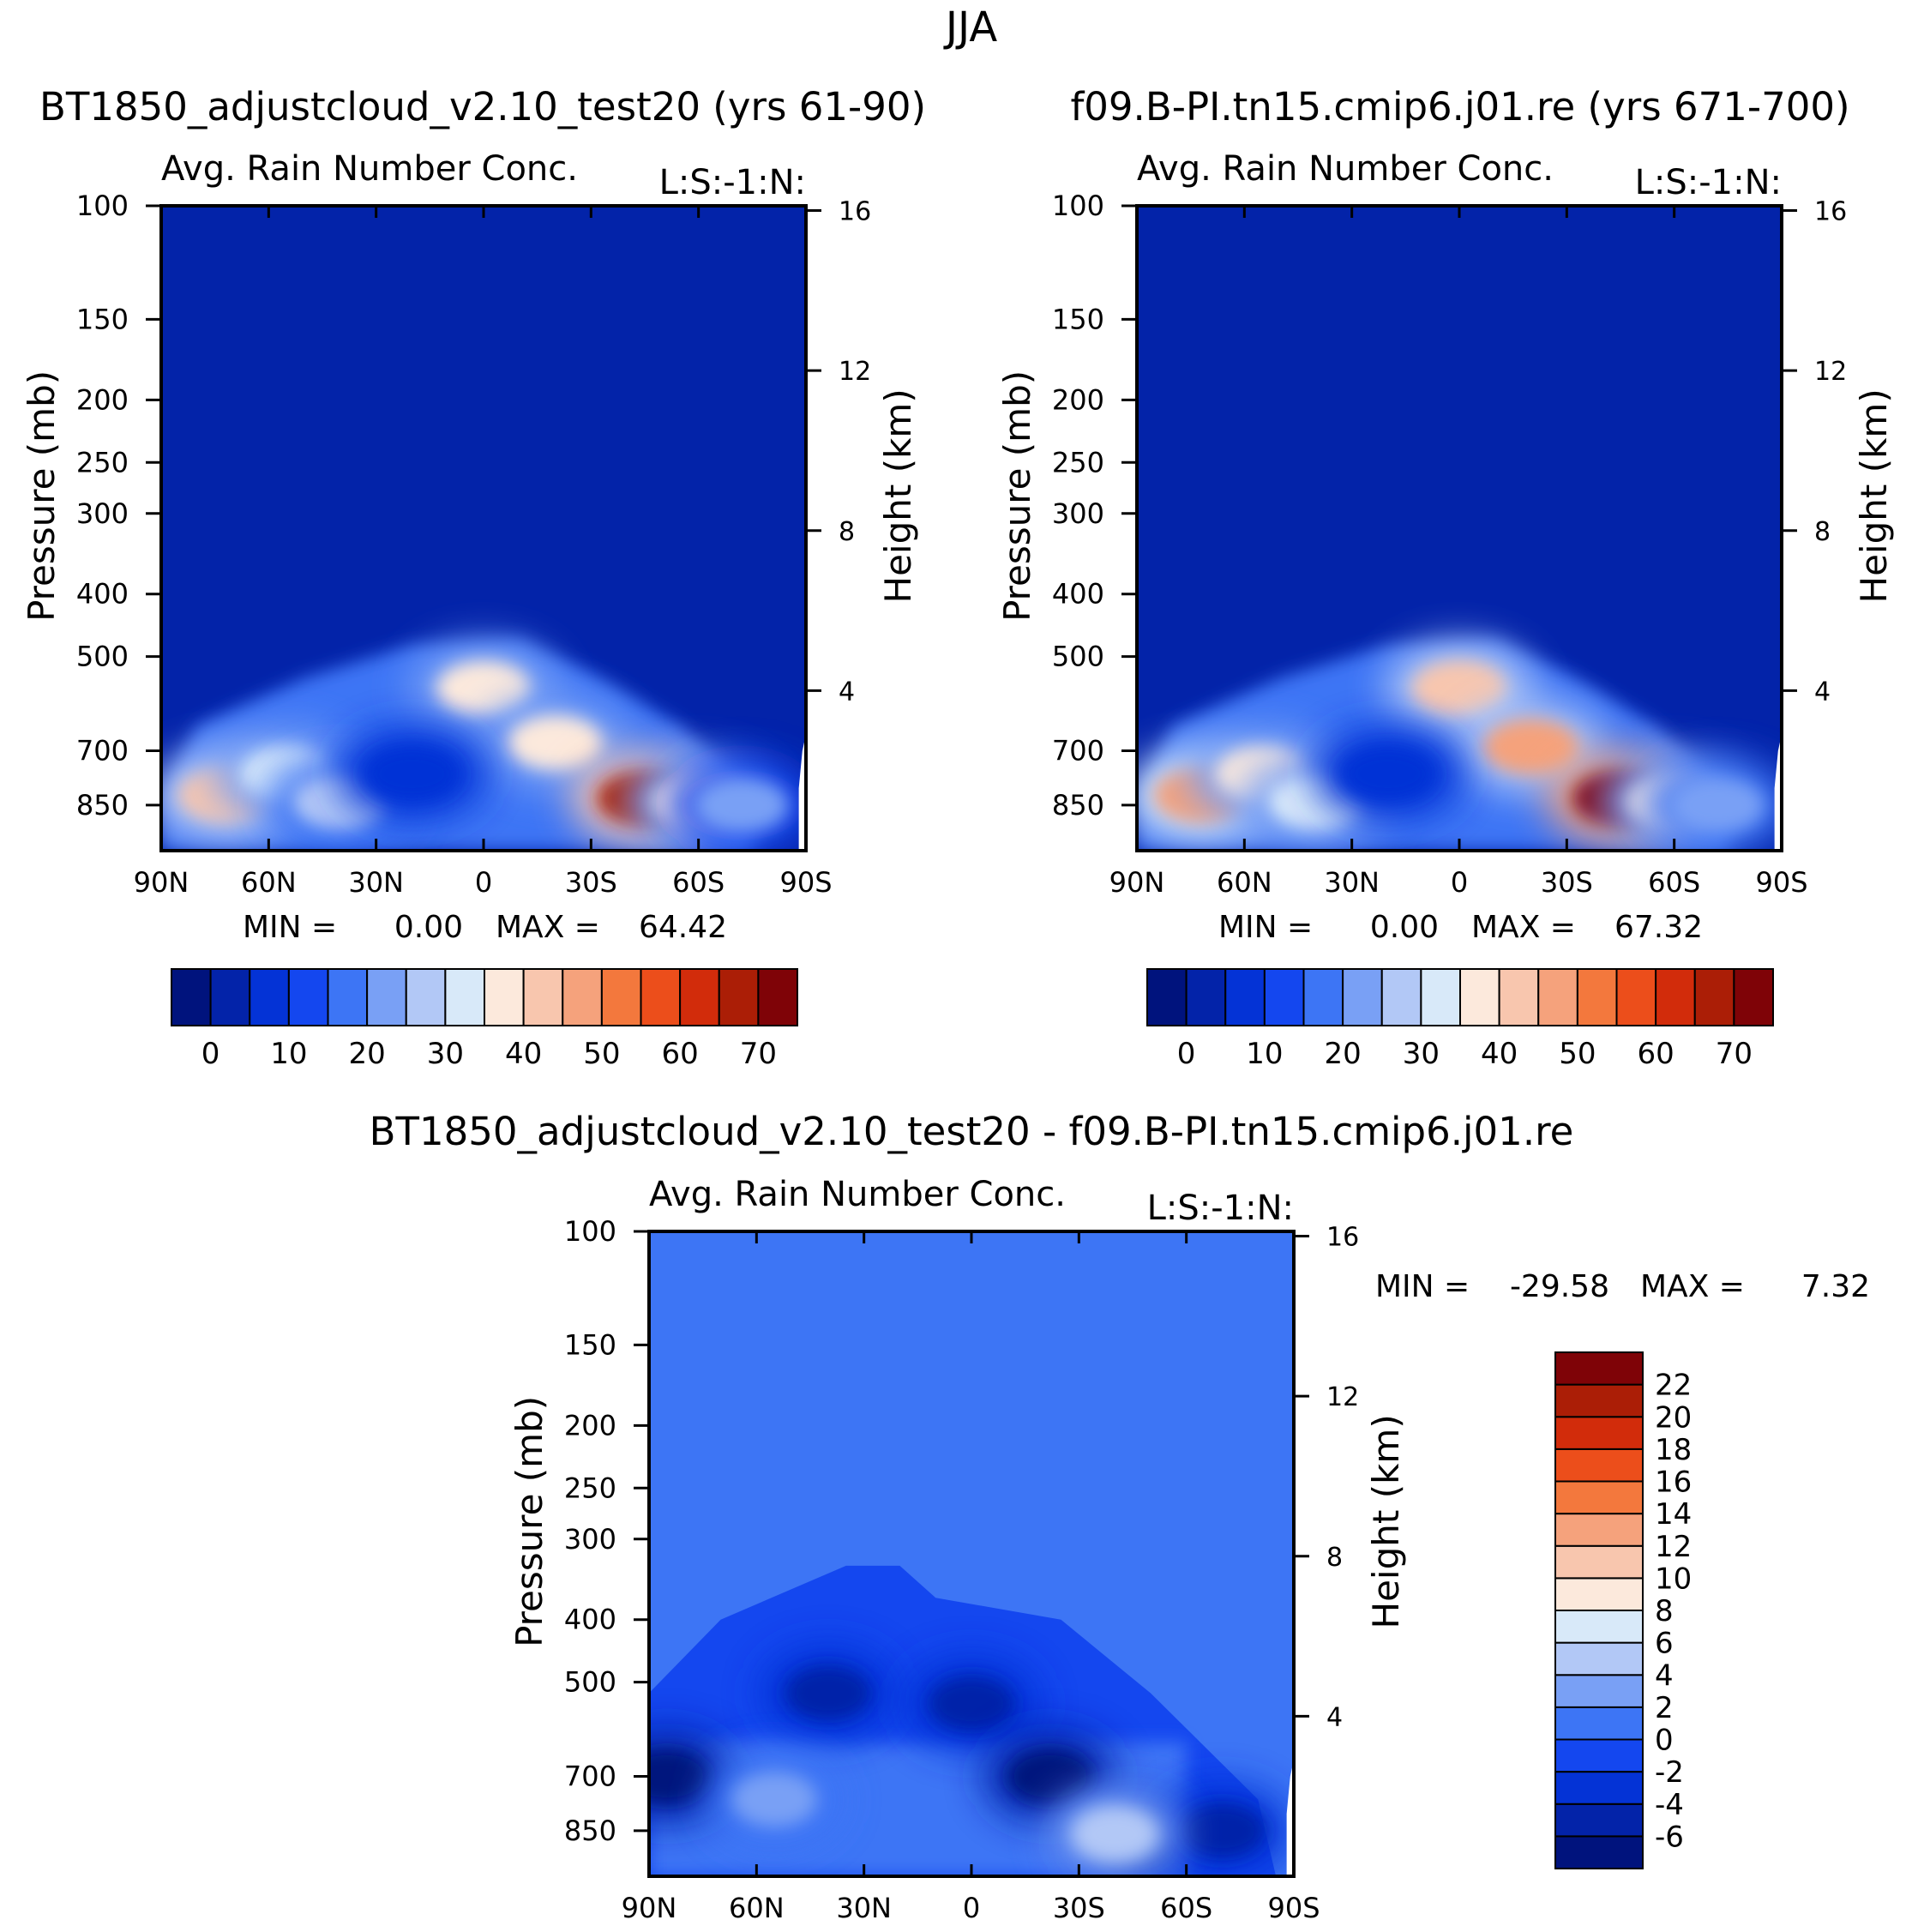 Image resolution: width=1906 pixels, height=1932 pixels. Describe the element at coordinates (1220, 1208) in the screenshot. I see `panel-subtitle-code: L:S:-1:N:` at that location.